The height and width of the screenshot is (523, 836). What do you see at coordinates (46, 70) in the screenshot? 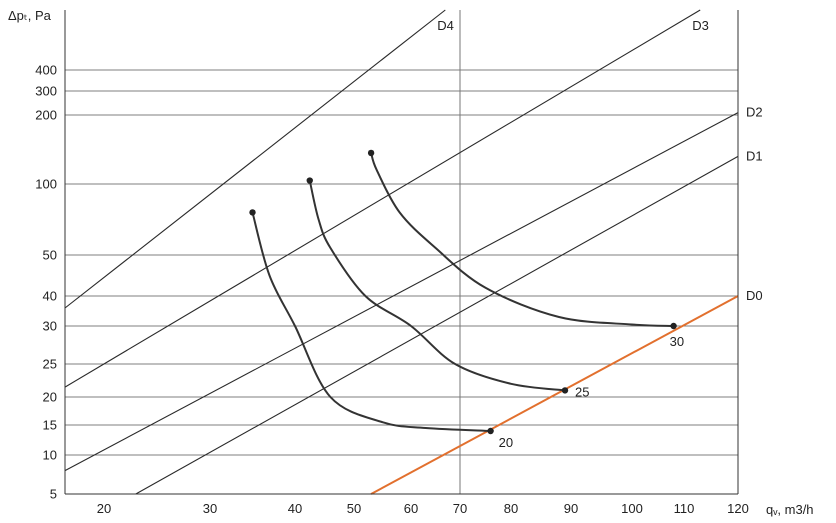
I see `y-tick-label: 400` at bounding box center [46, 70].